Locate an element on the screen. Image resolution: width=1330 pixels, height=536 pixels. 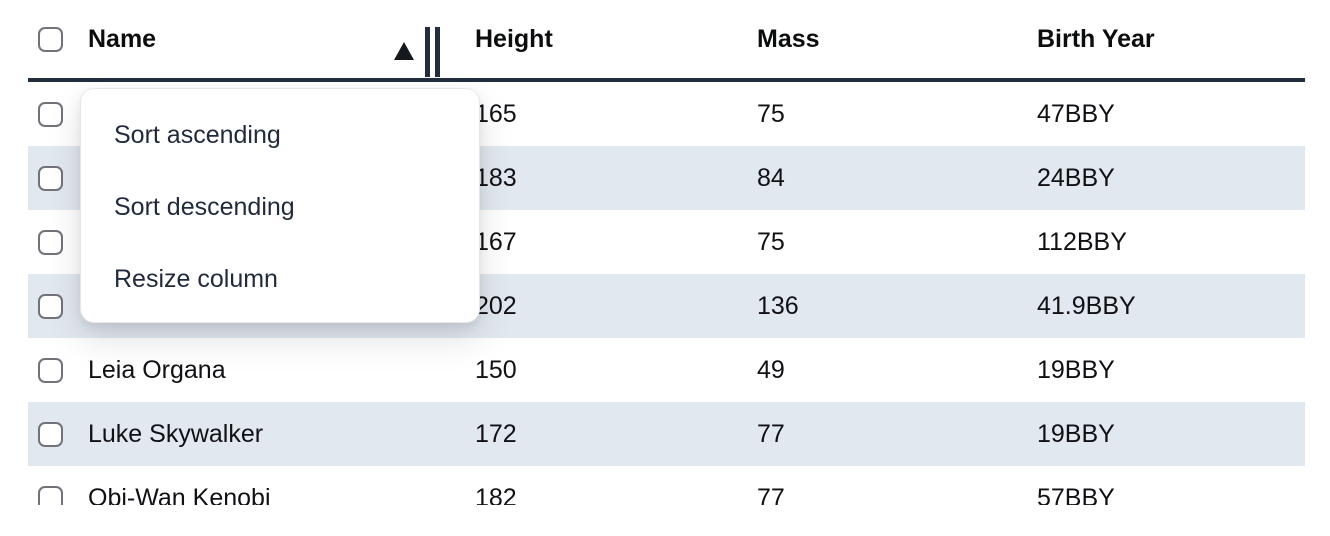
cell-birth-year: 47BBY is located at coordinates (1076, 113).